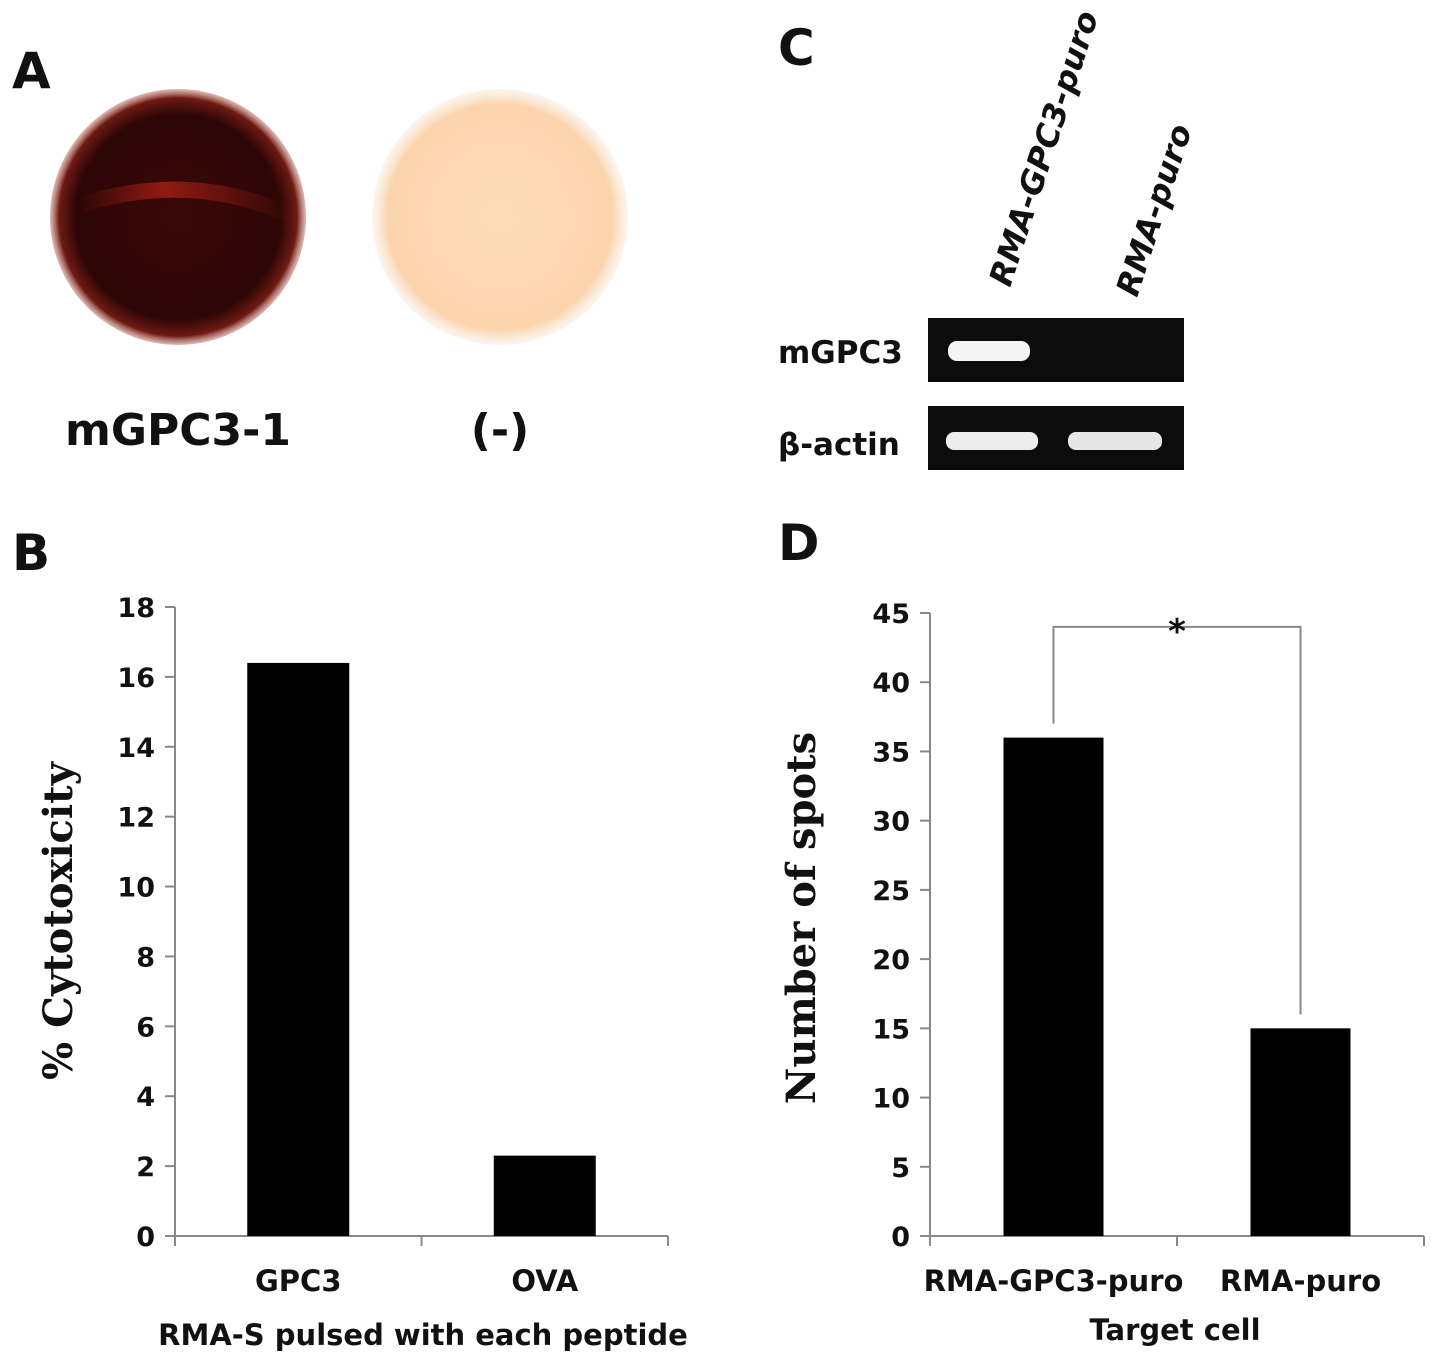  Describe the element at coordinates (298, 949) in the screenshot. I see `chart-b-bar-gpc3` at that location.